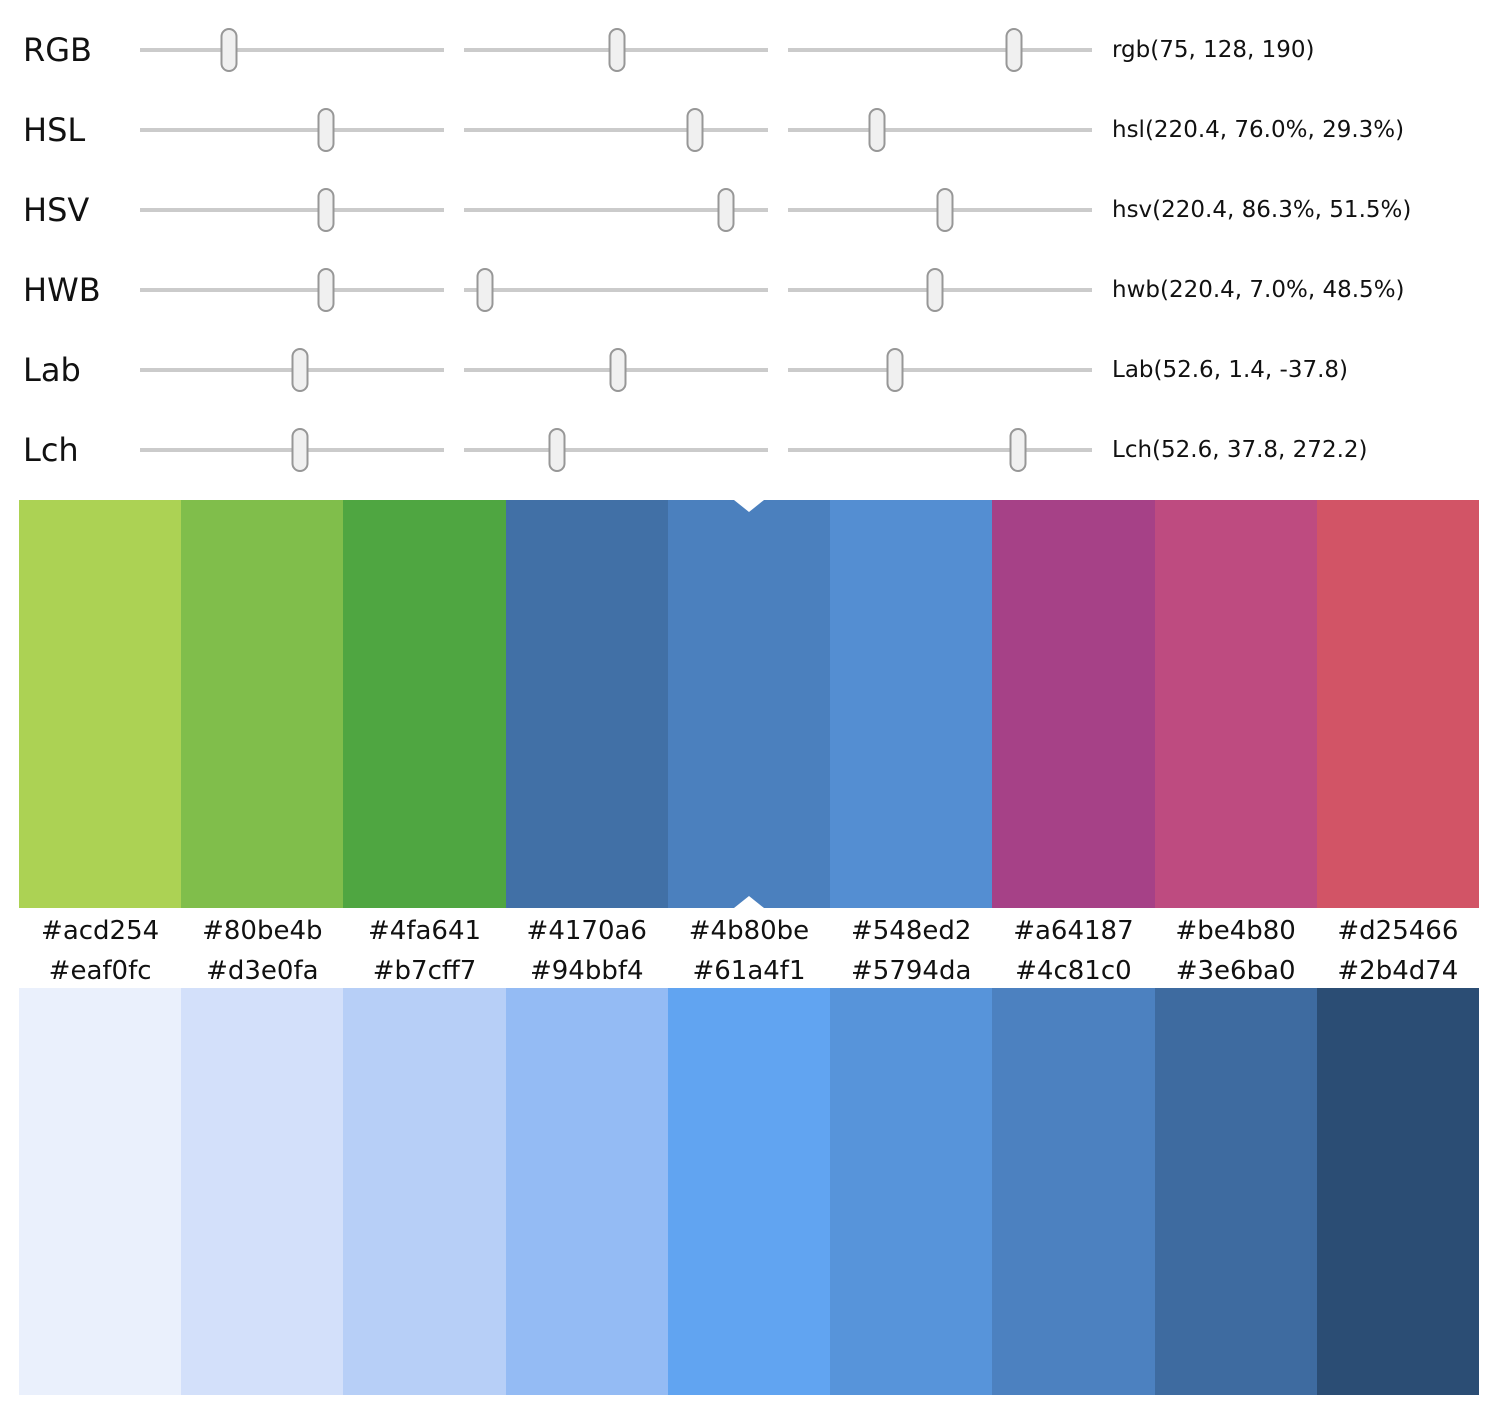 This screenshot has width=1501, height=1415. What do you see at coordinates (586, 930) in the screenshot?
I see `swatch-hex-label: #4170a6` at bounding box center [586, 930].